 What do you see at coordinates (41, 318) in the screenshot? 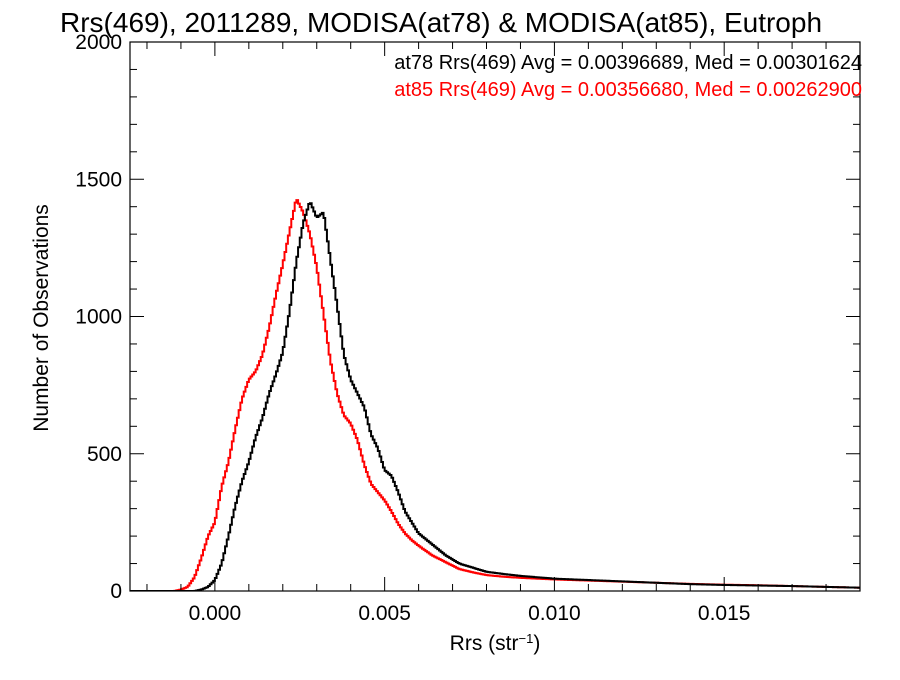
I see `y-axis-label: Number of Observations` at bounding box center [41, 318].